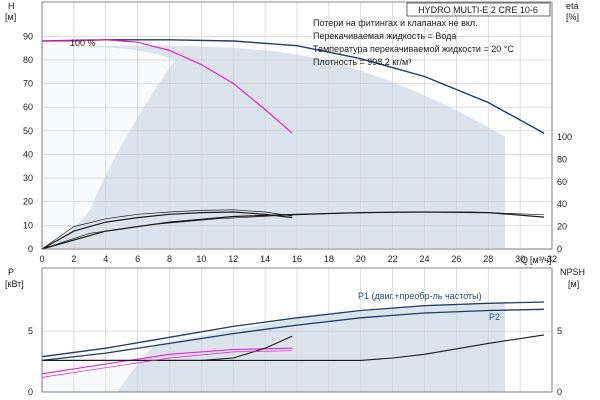  Describe the element at coordinates (520, 259) in the screenshot. I see `x-tick-label: 30` at that location.